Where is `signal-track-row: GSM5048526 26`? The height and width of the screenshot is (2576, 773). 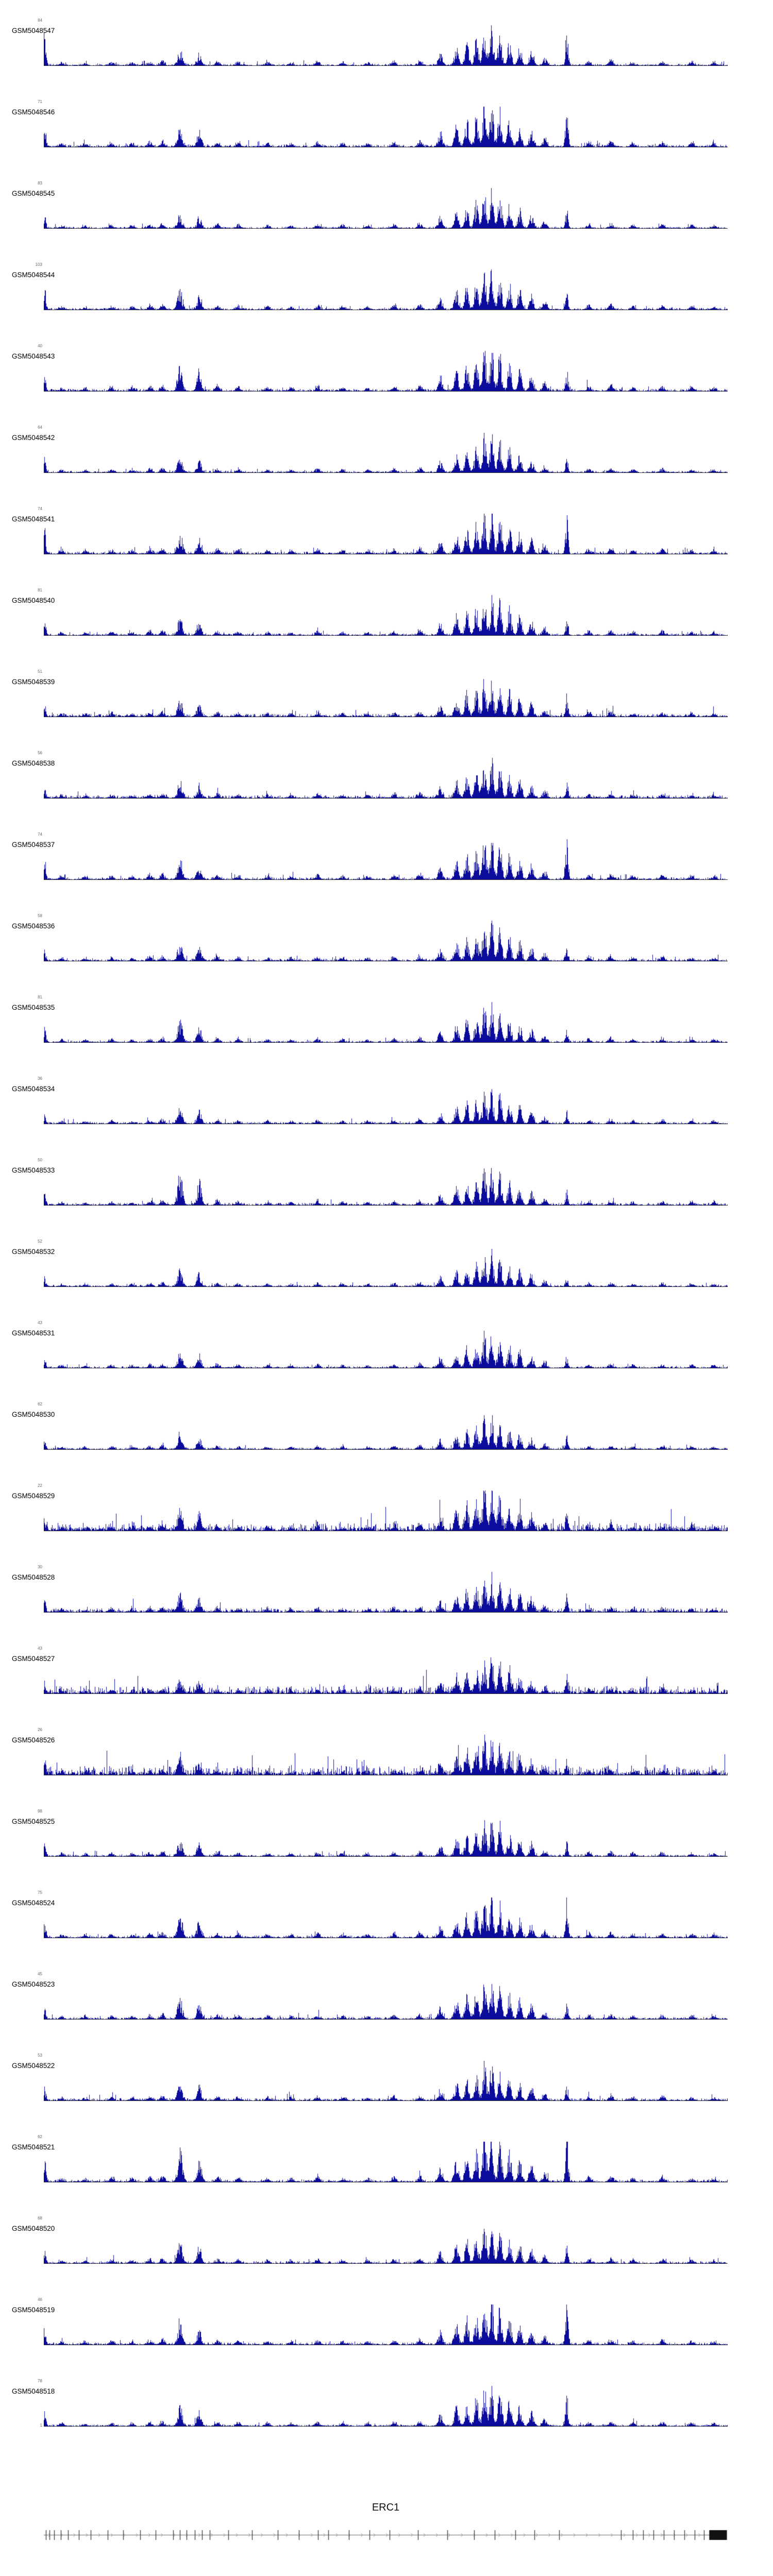 signal-track-row: GSM5048526 26 is located at coordinates (386, 1768).